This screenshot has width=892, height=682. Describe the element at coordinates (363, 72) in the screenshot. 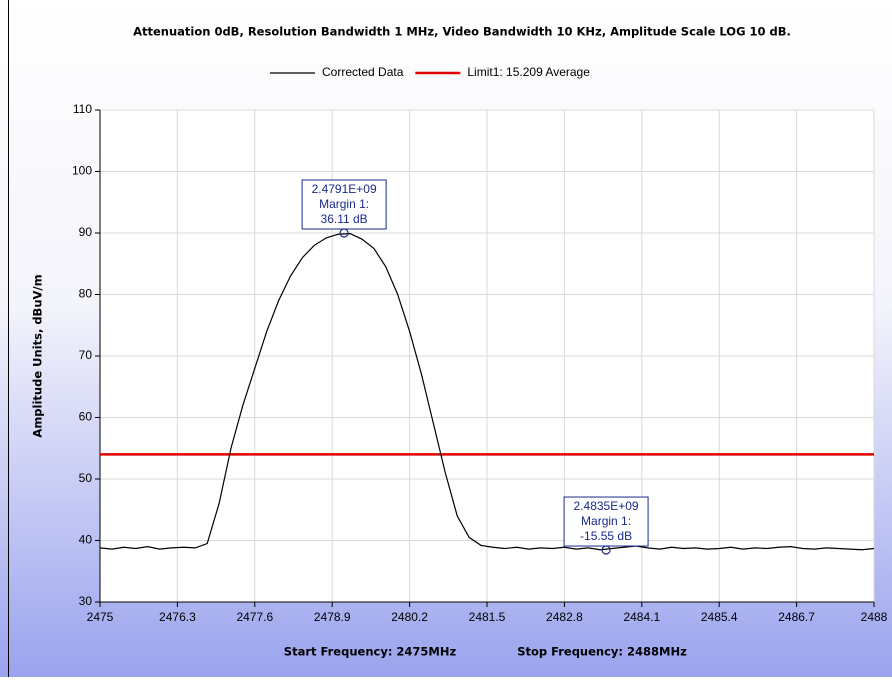

I see `legend-label: Corrected Data` at that location.